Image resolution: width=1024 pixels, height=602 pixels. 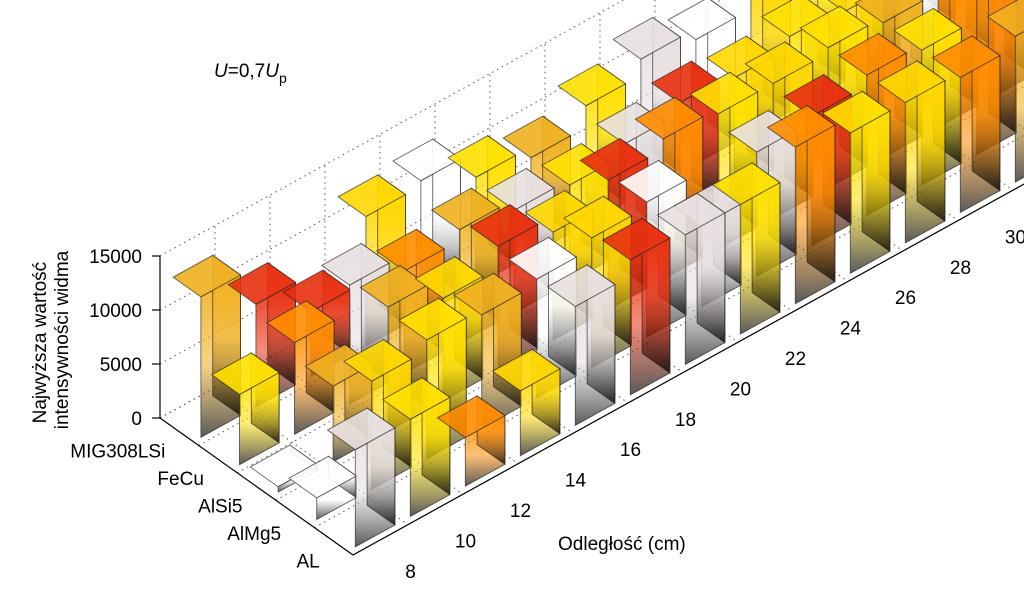 What do you see at coordinates (307, 561) in the screenshot?
I see `y-tick-label: AL` at bounding box center [307, 561].